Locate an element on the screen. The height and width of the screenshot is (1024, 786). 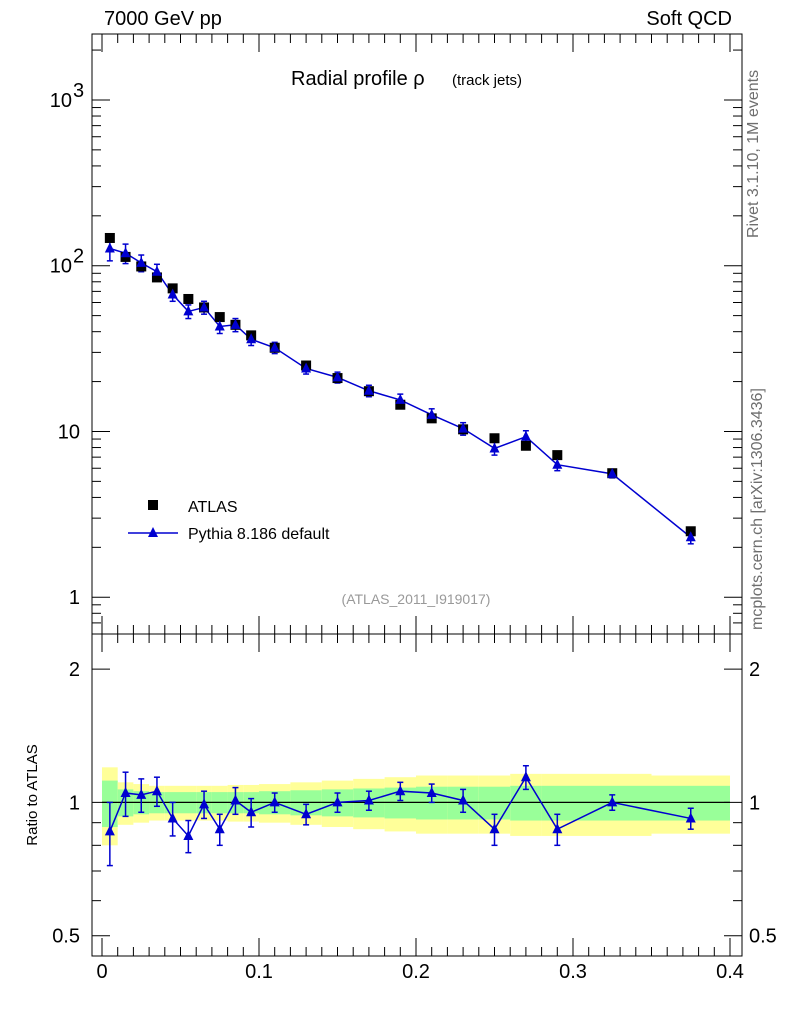
ratio-y-tick-label: 0.5 is located at coordinates (66, 937).